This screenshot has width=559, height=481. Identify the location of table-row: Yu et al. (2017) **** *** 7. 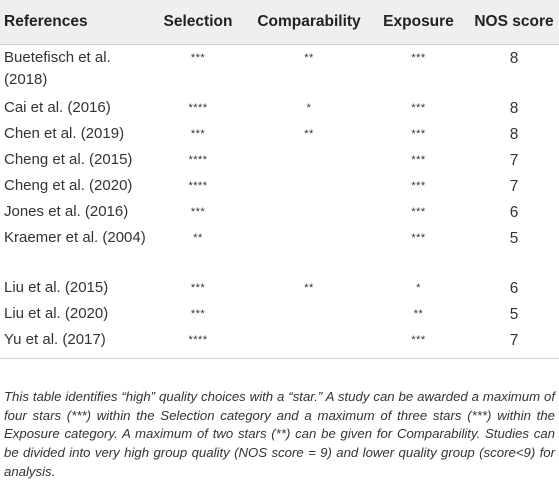
(279, 342).